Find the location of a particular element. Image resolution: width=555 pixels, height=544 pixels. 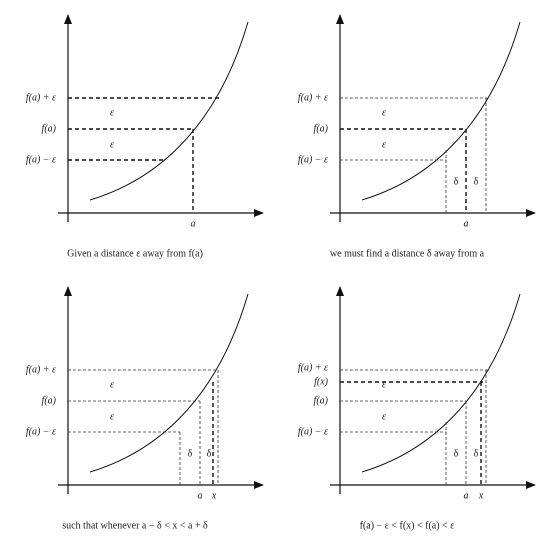

y-label: f(x) is located at coordinates (321, 381).